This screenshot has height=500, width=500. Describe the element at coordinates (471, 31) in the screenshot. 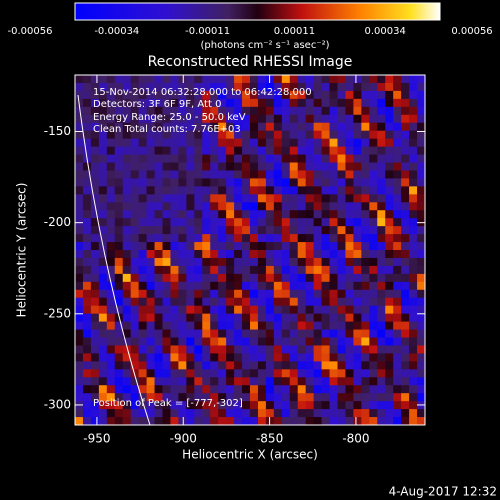

I see `colorbar-tick-label: 0.00056` at that location.